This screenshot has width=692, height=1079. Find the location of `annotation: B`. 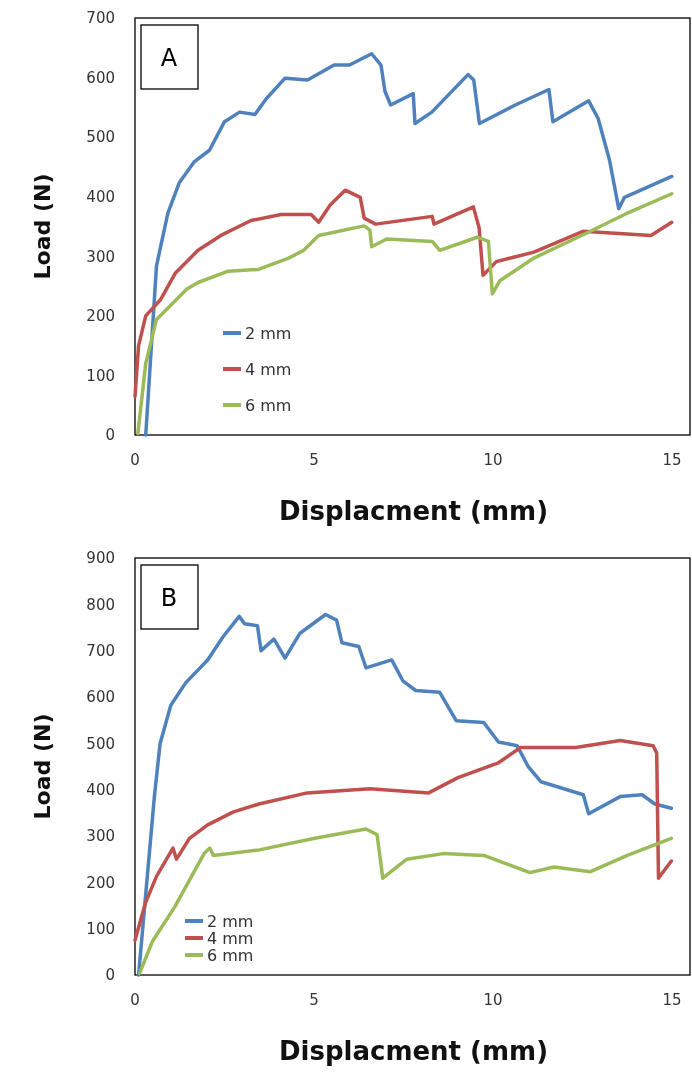

annotation: B is located at coordinates (169, 598).